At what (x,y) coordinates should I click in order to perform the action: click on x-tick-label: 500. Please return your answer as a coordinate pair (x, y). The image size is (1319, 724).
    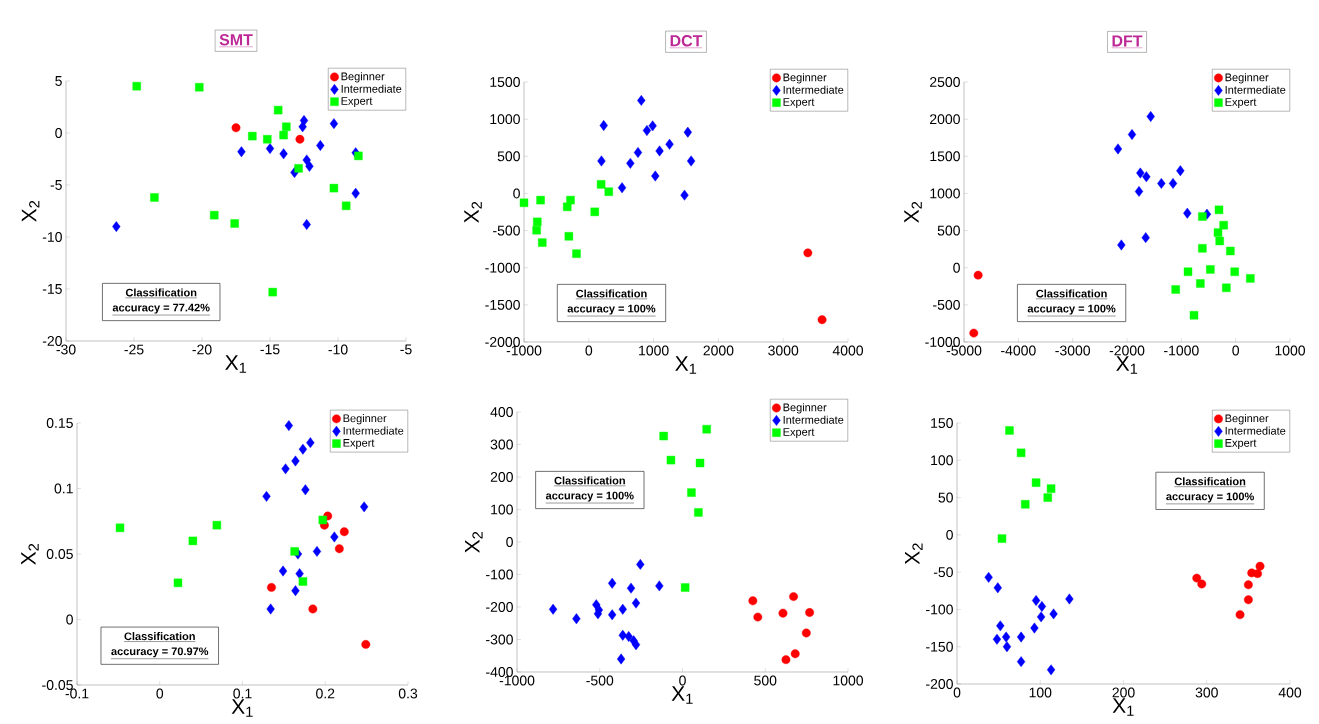
    Looking at the image, I should click on (765, 680).